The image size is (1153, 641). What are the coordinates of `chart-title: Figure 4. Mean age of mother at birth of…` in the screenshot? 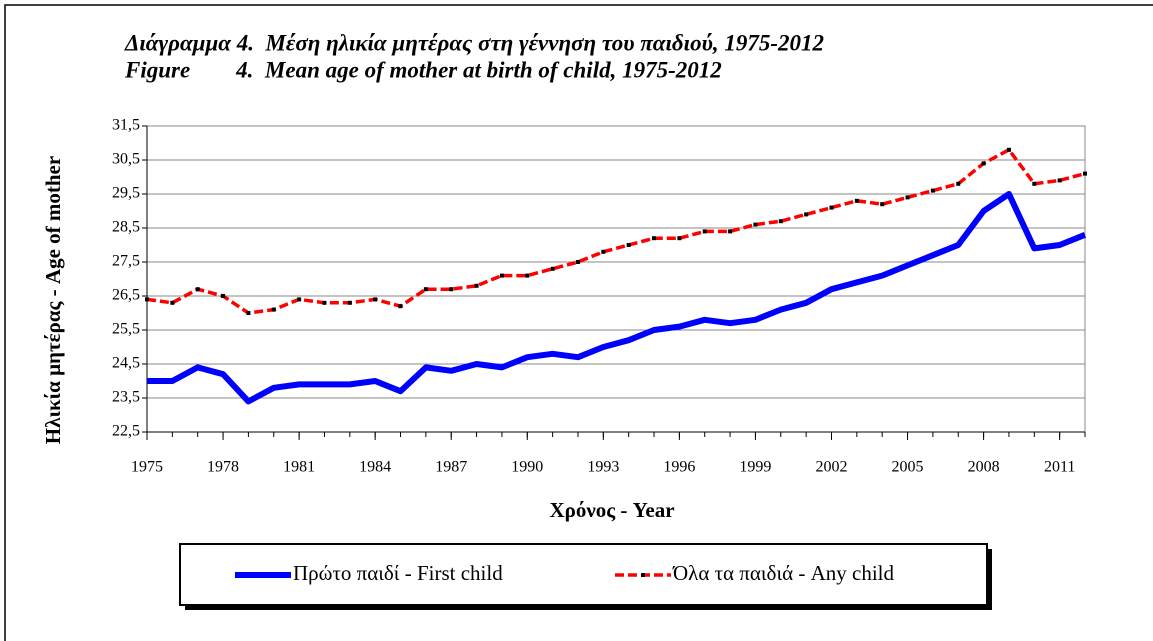 It's located at (423, 69).